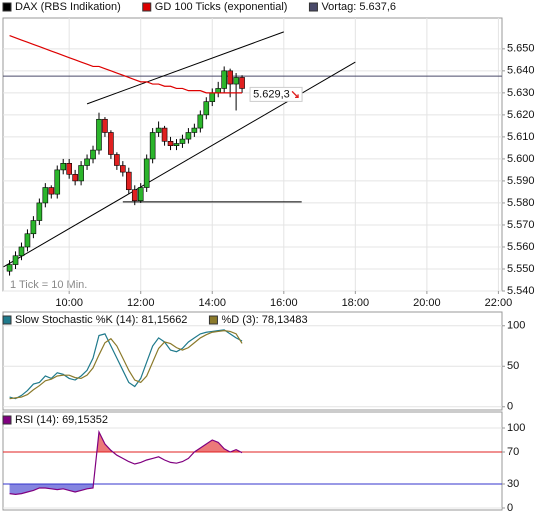  Describe the element at coordinates (141, 303) in the screenshot. I see `x-tick-label: 12:00` at that location.